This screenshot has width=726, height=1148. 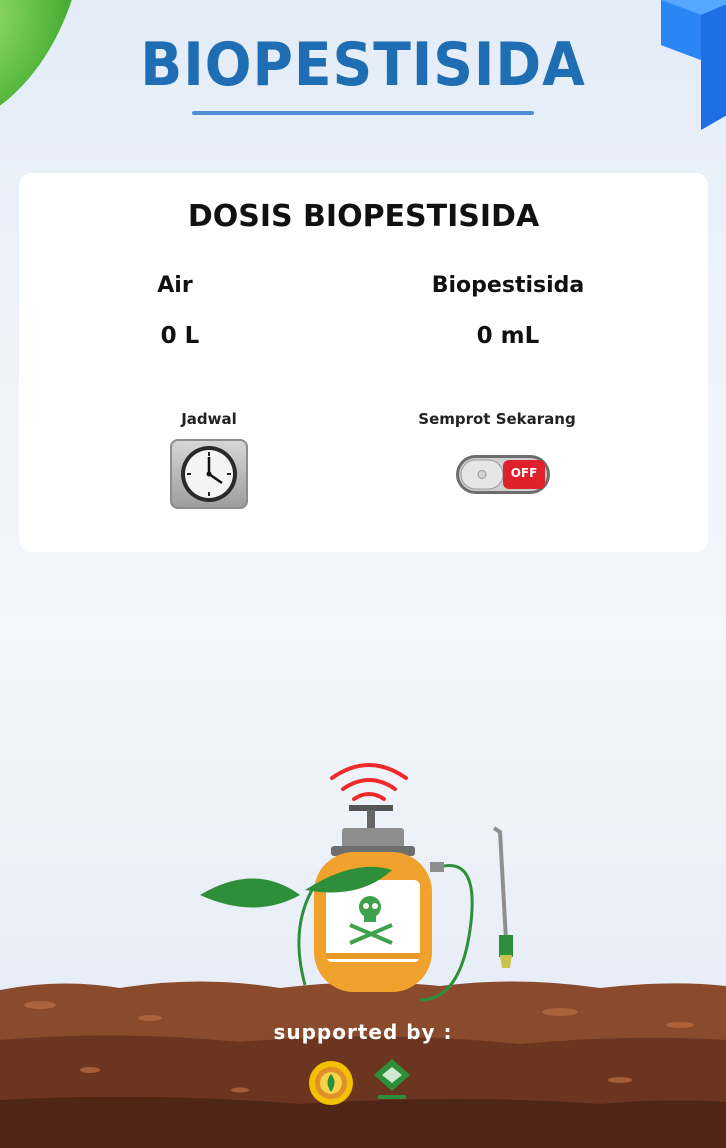 What do you see at coordinates (370, 909) in the screenshot?
I see `skull-icon` at bounding box center [370, 909].